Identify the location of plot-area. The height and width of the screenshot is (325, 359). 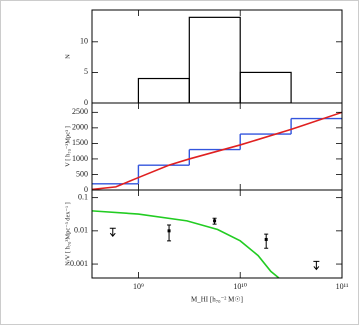
(206, 244).